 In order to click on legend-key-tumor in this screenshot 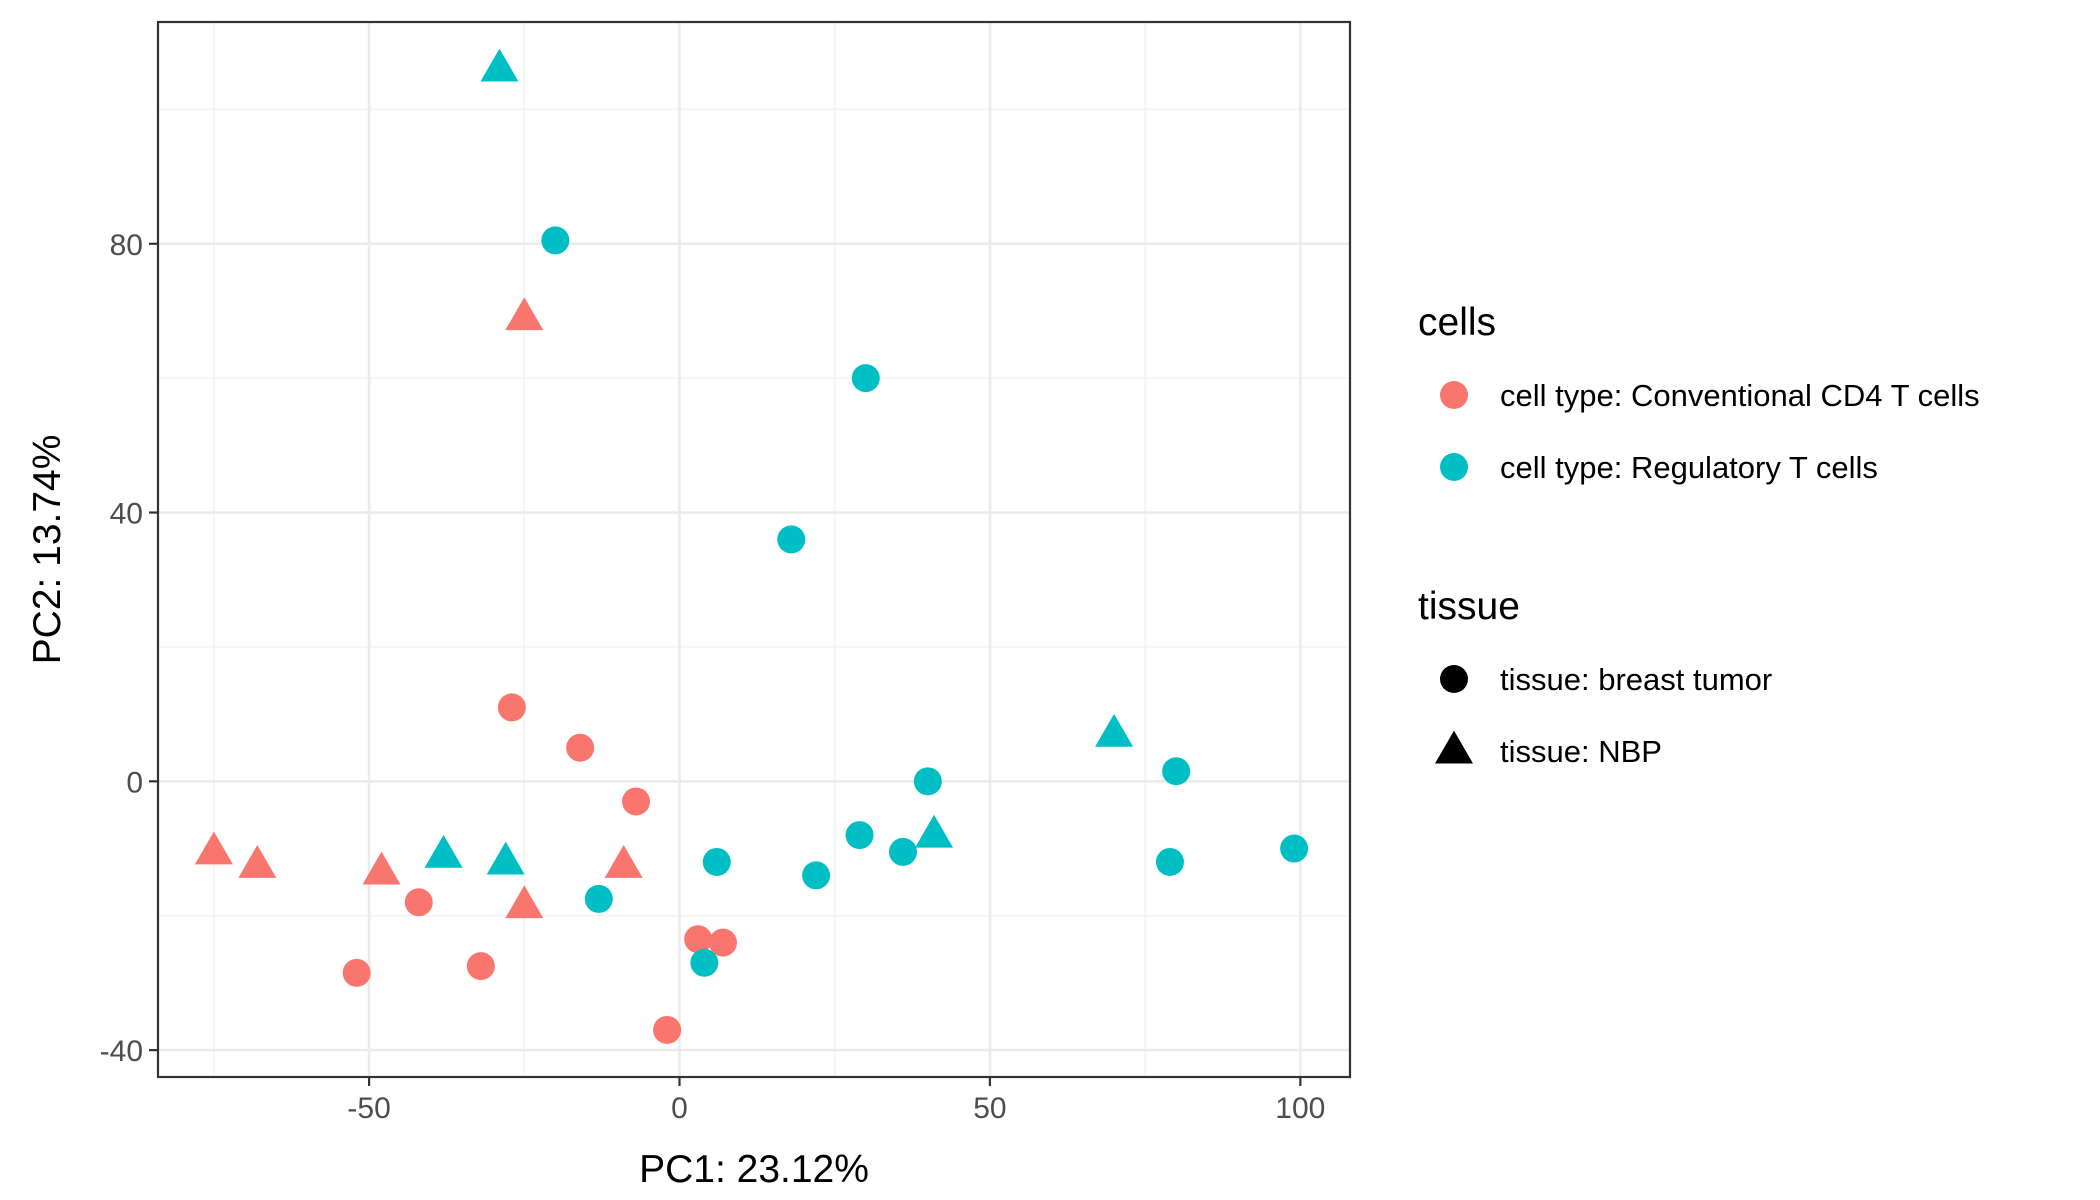, I will do `click(1454, 679)`.